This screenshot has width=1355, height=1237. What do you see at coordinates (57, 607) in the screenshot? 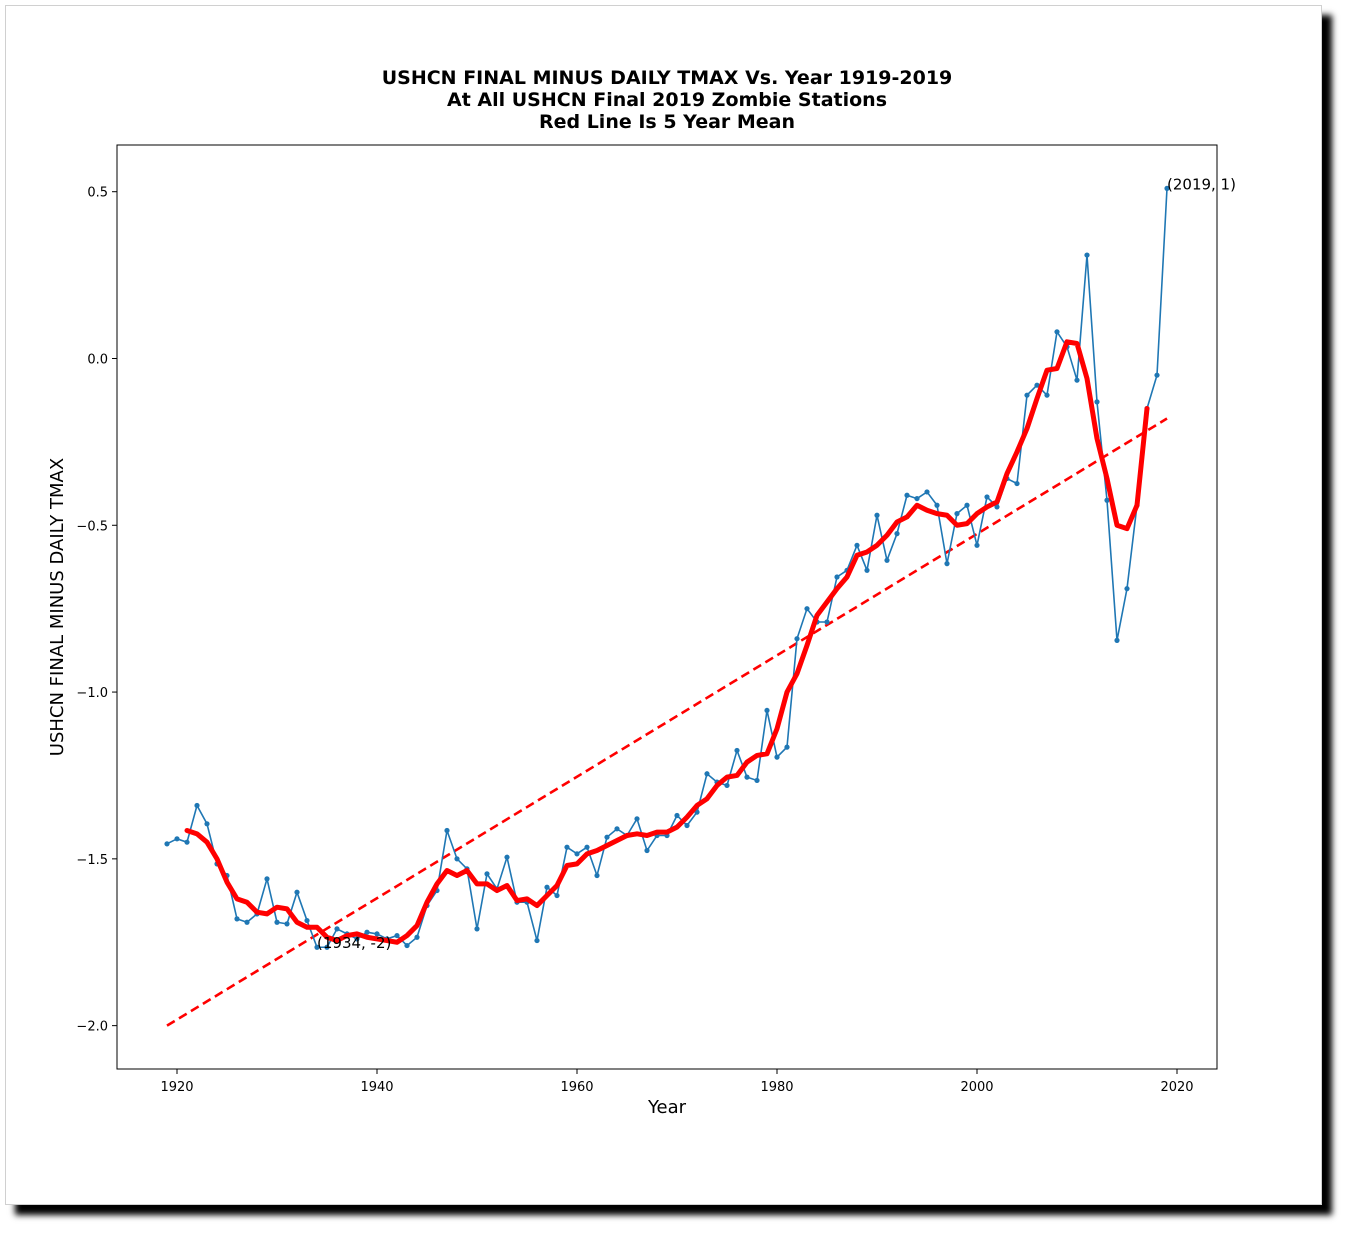
I see `y-axis-label: USHCN FINAL MINUS DAILY TMAX` at bounding box center [57, 607].